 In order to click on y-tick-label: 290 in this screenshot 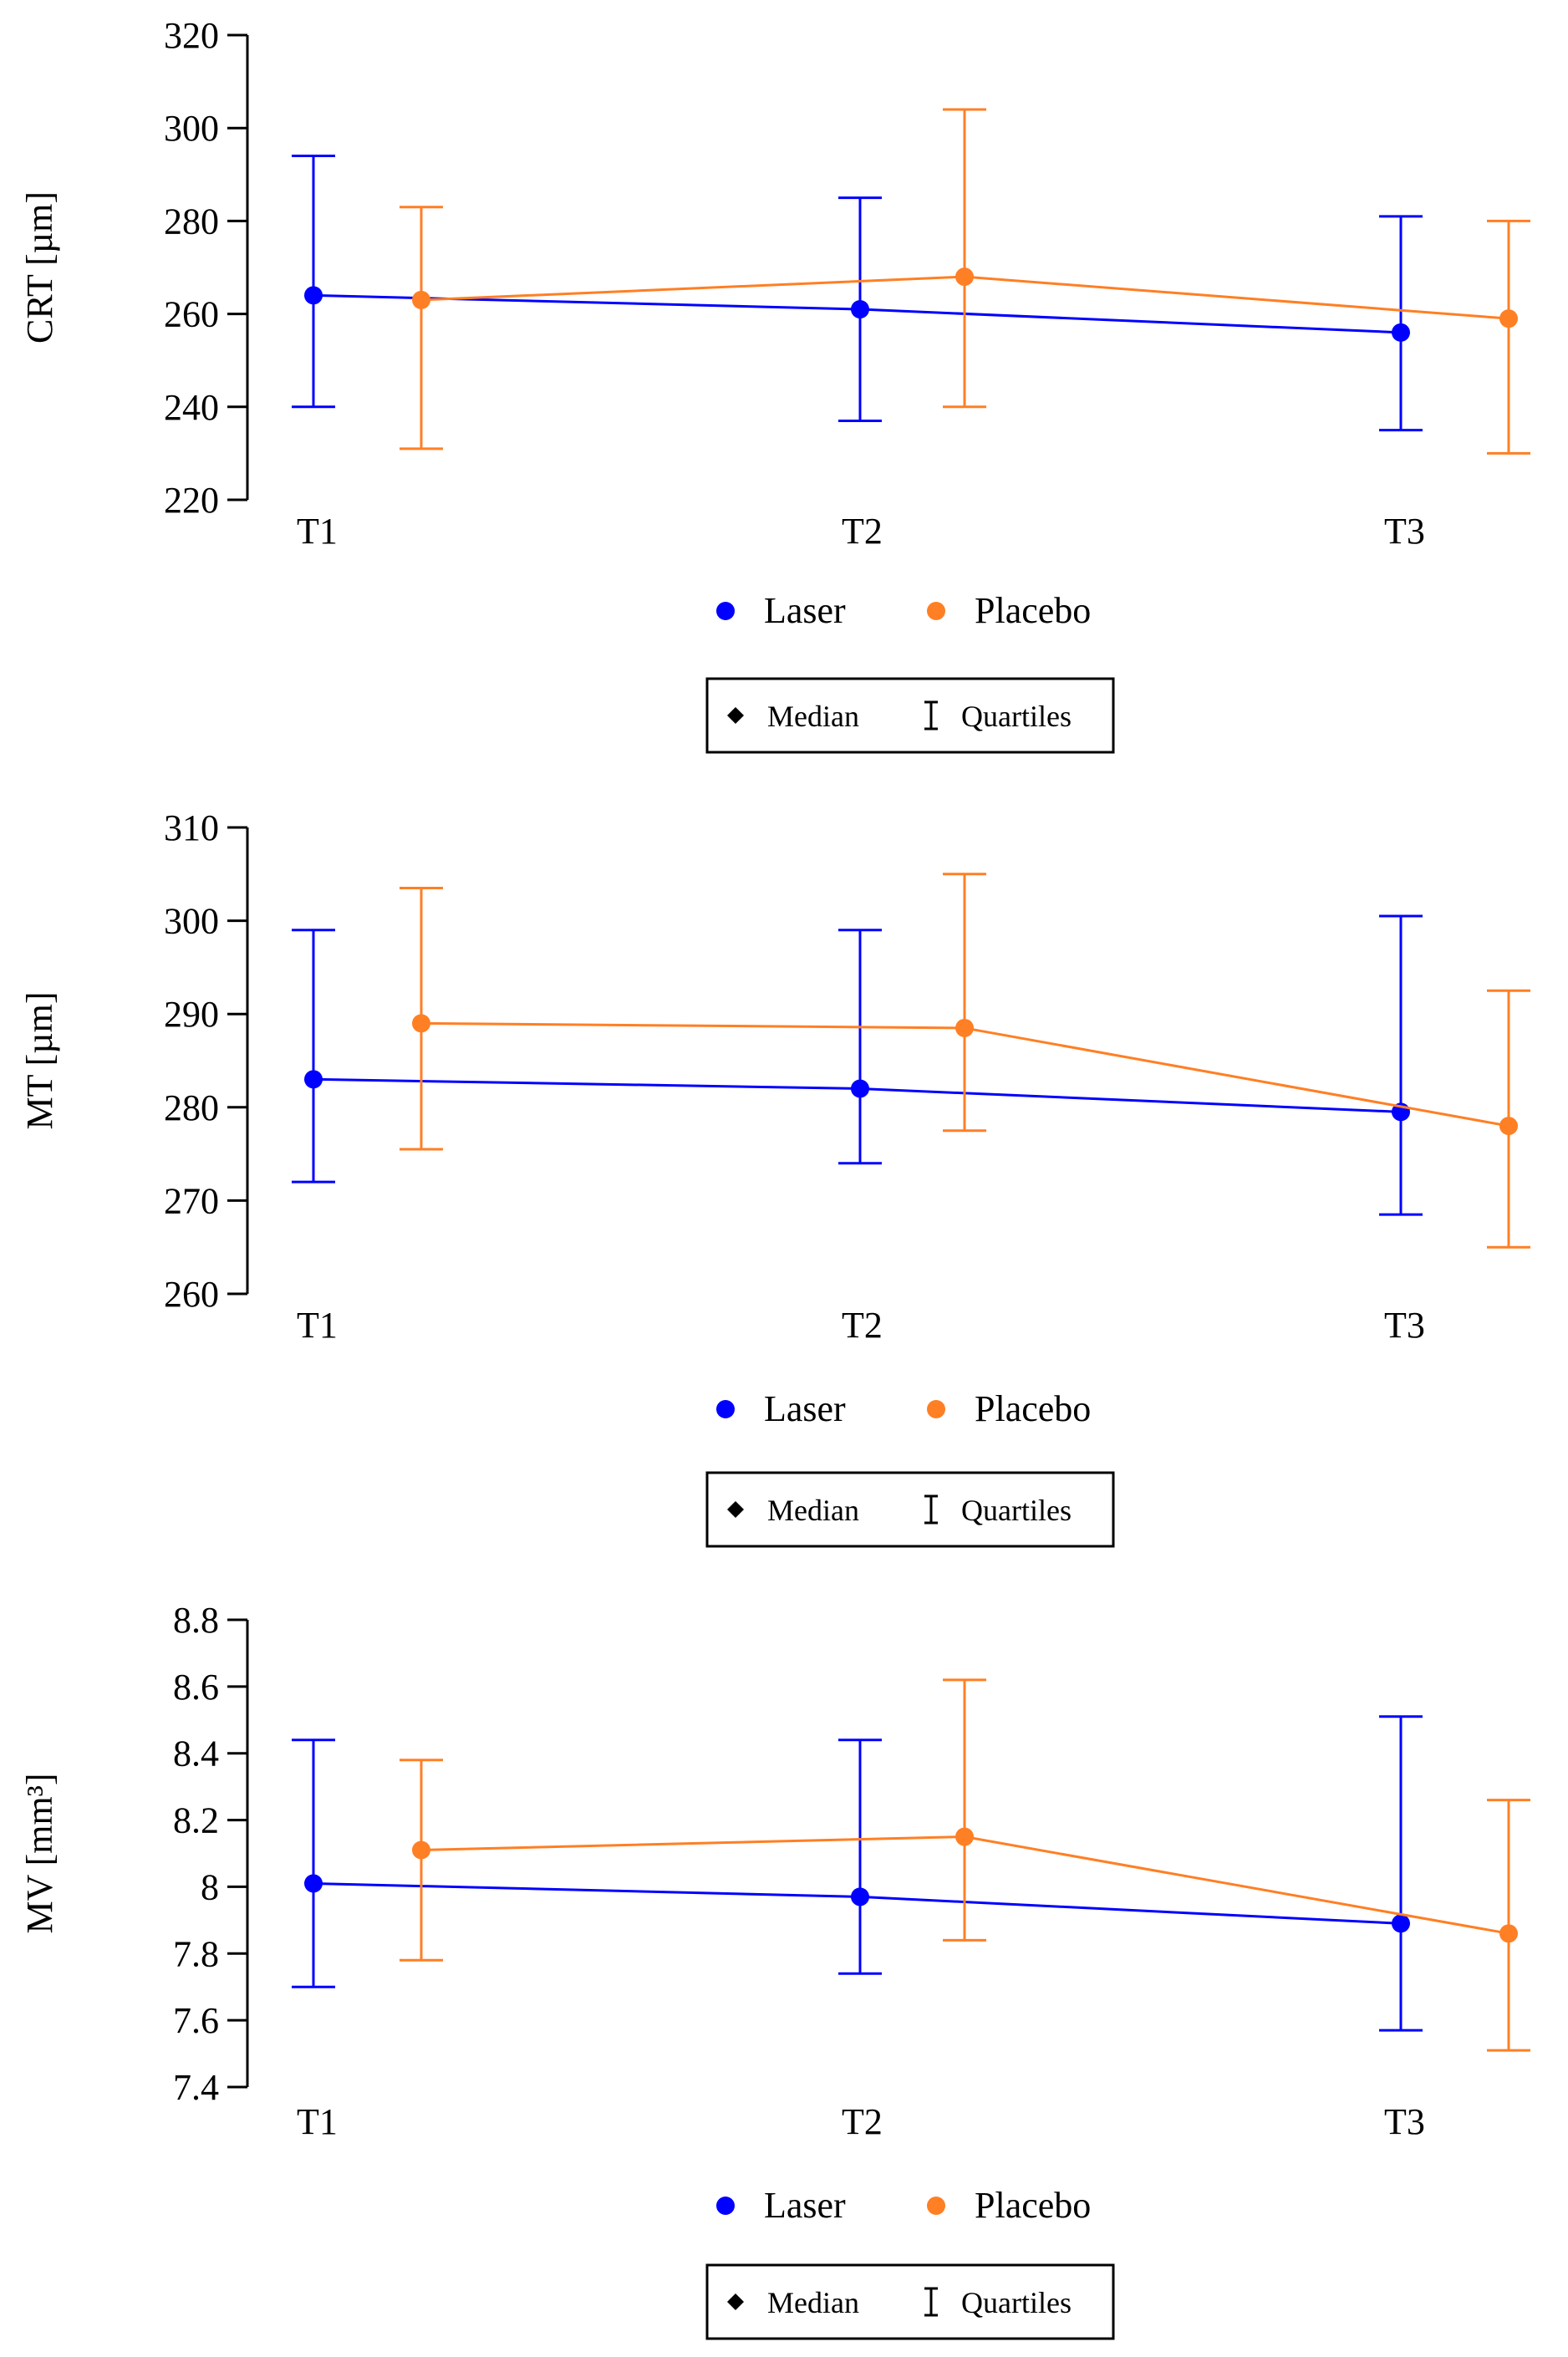, I will do `click(191, 1014)`.